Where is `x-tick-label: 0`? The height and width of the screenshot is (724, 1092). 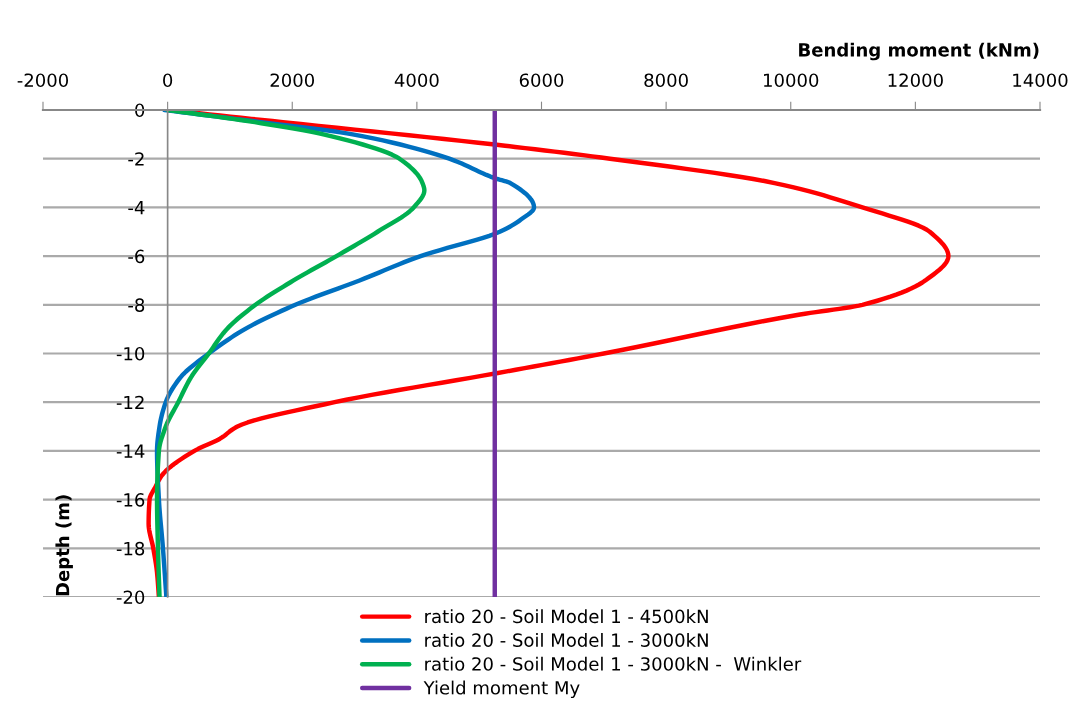
x-tick-label: 0 is located at coordinates (168, 80).